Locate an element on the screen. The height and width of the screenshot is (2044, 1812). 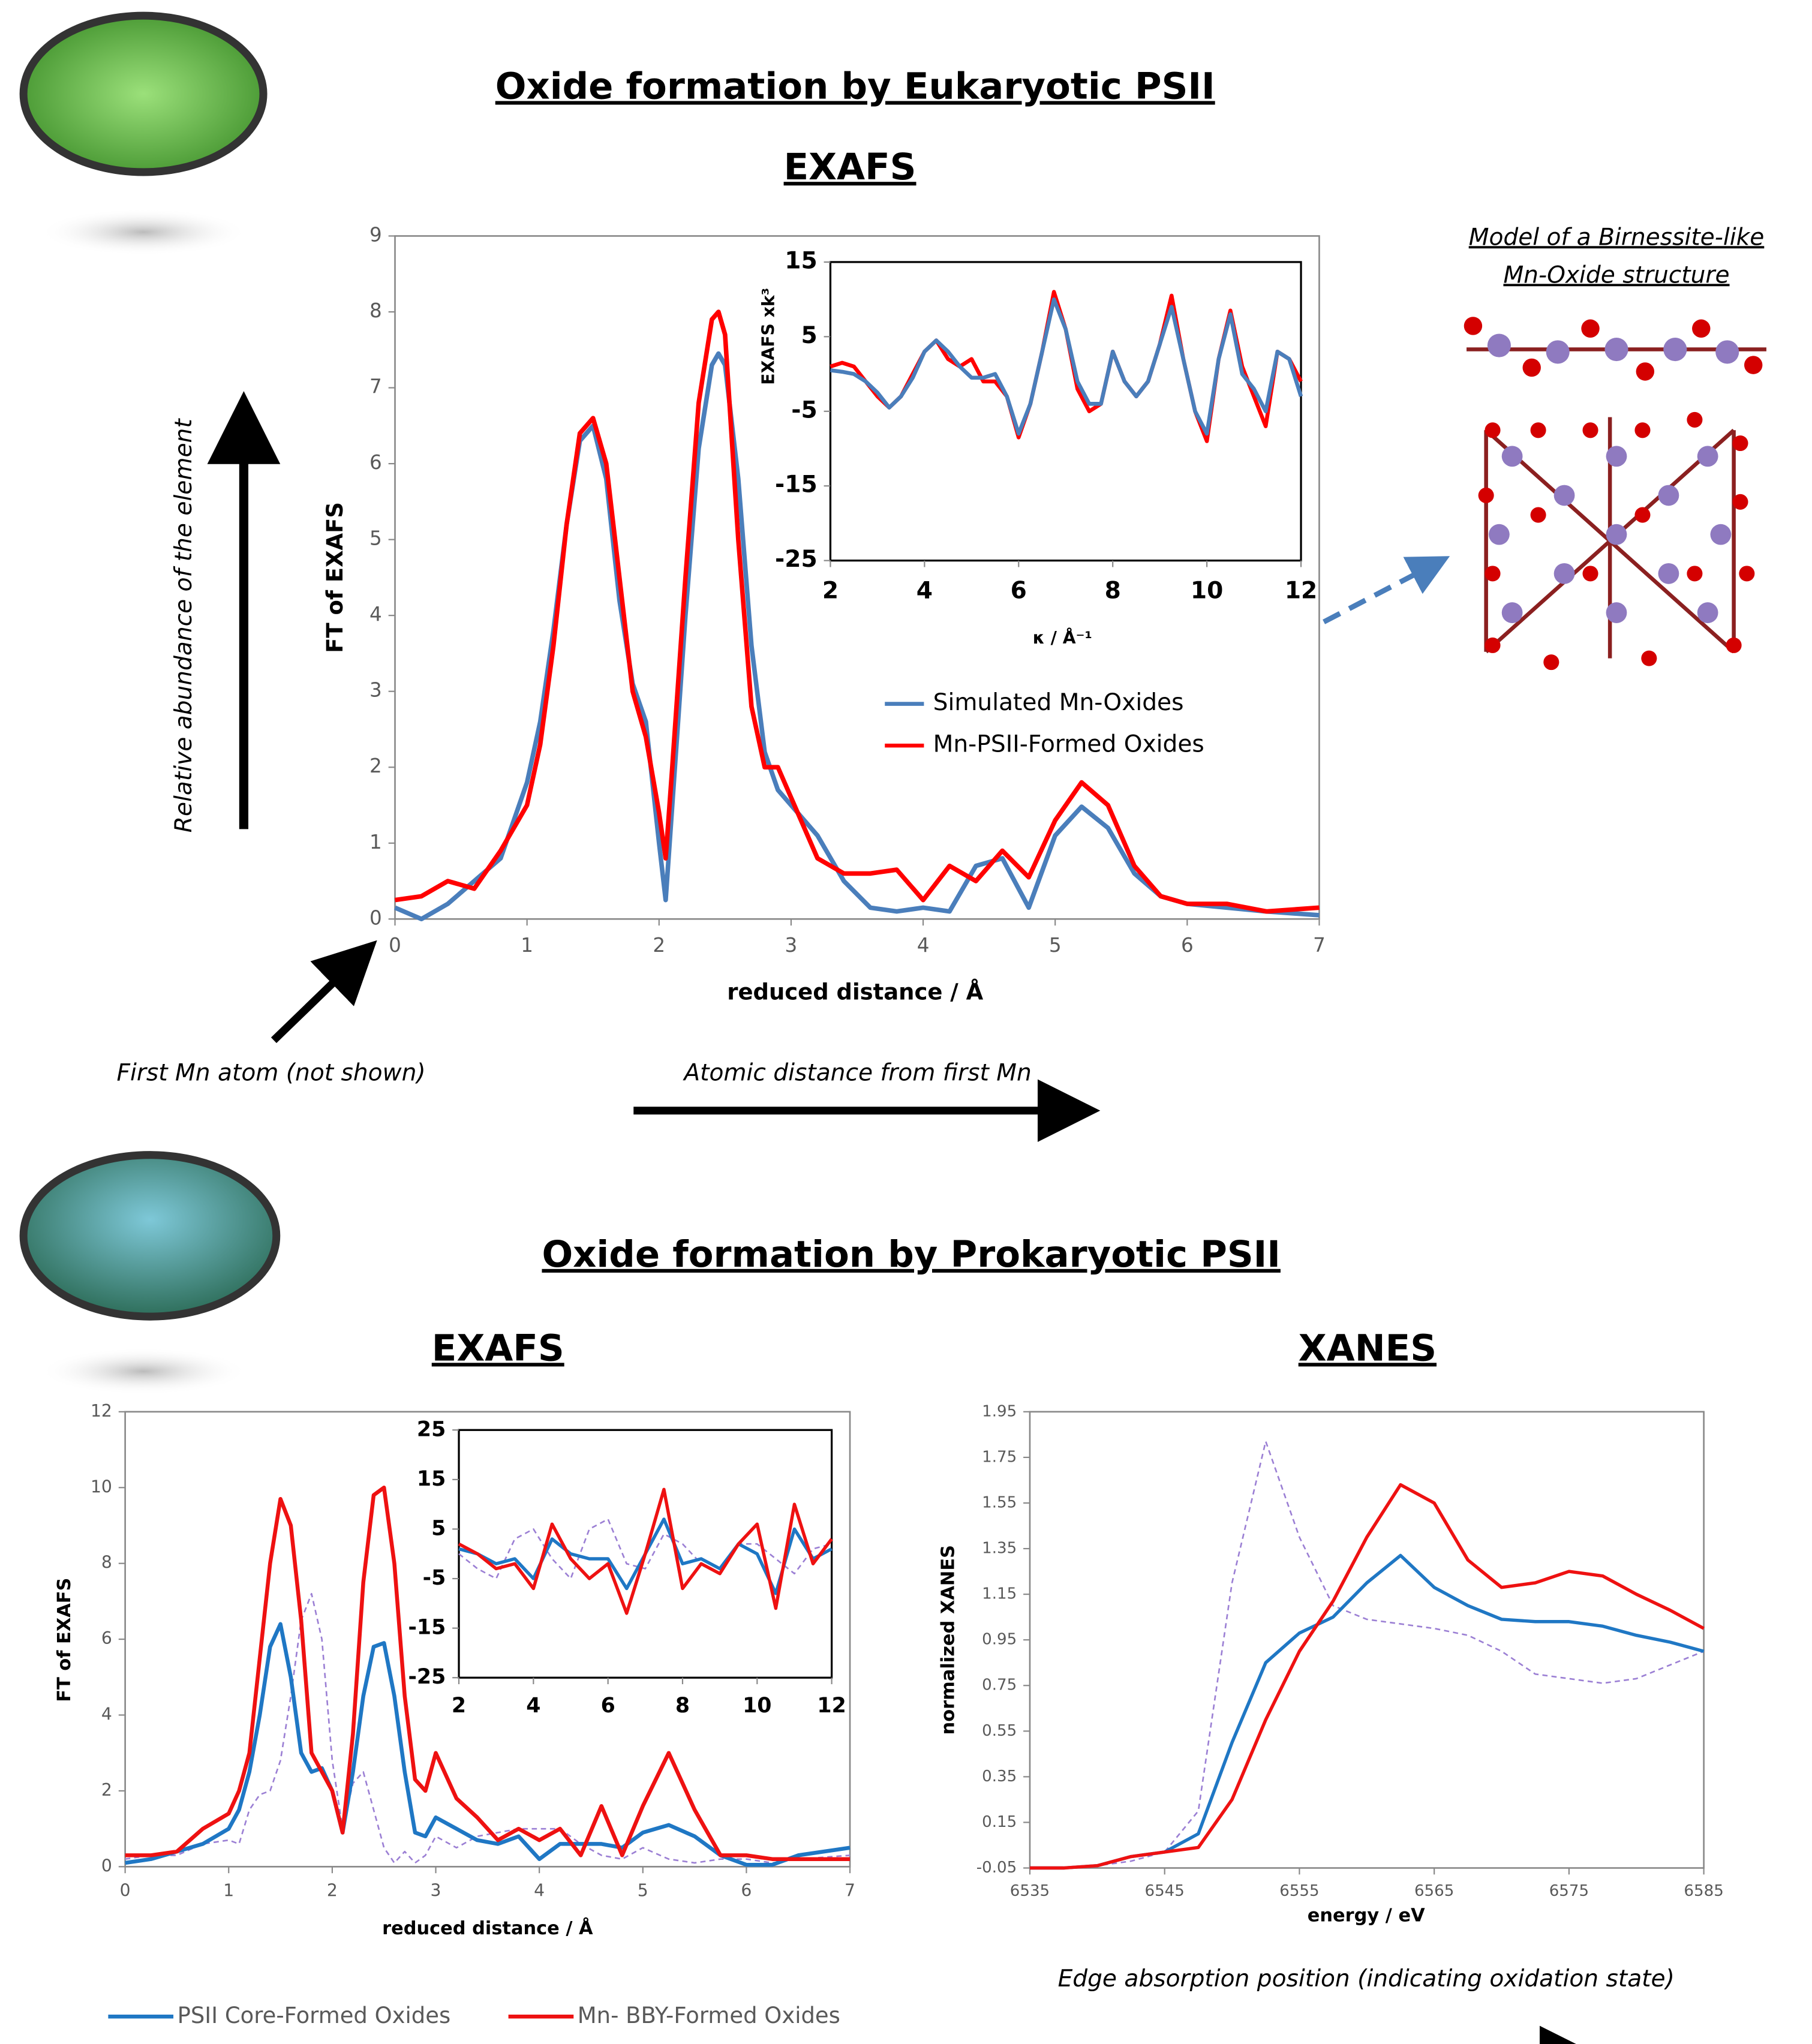
legend-label: PSII Core-Formed Oxides is located at coordinates (314, 2015).